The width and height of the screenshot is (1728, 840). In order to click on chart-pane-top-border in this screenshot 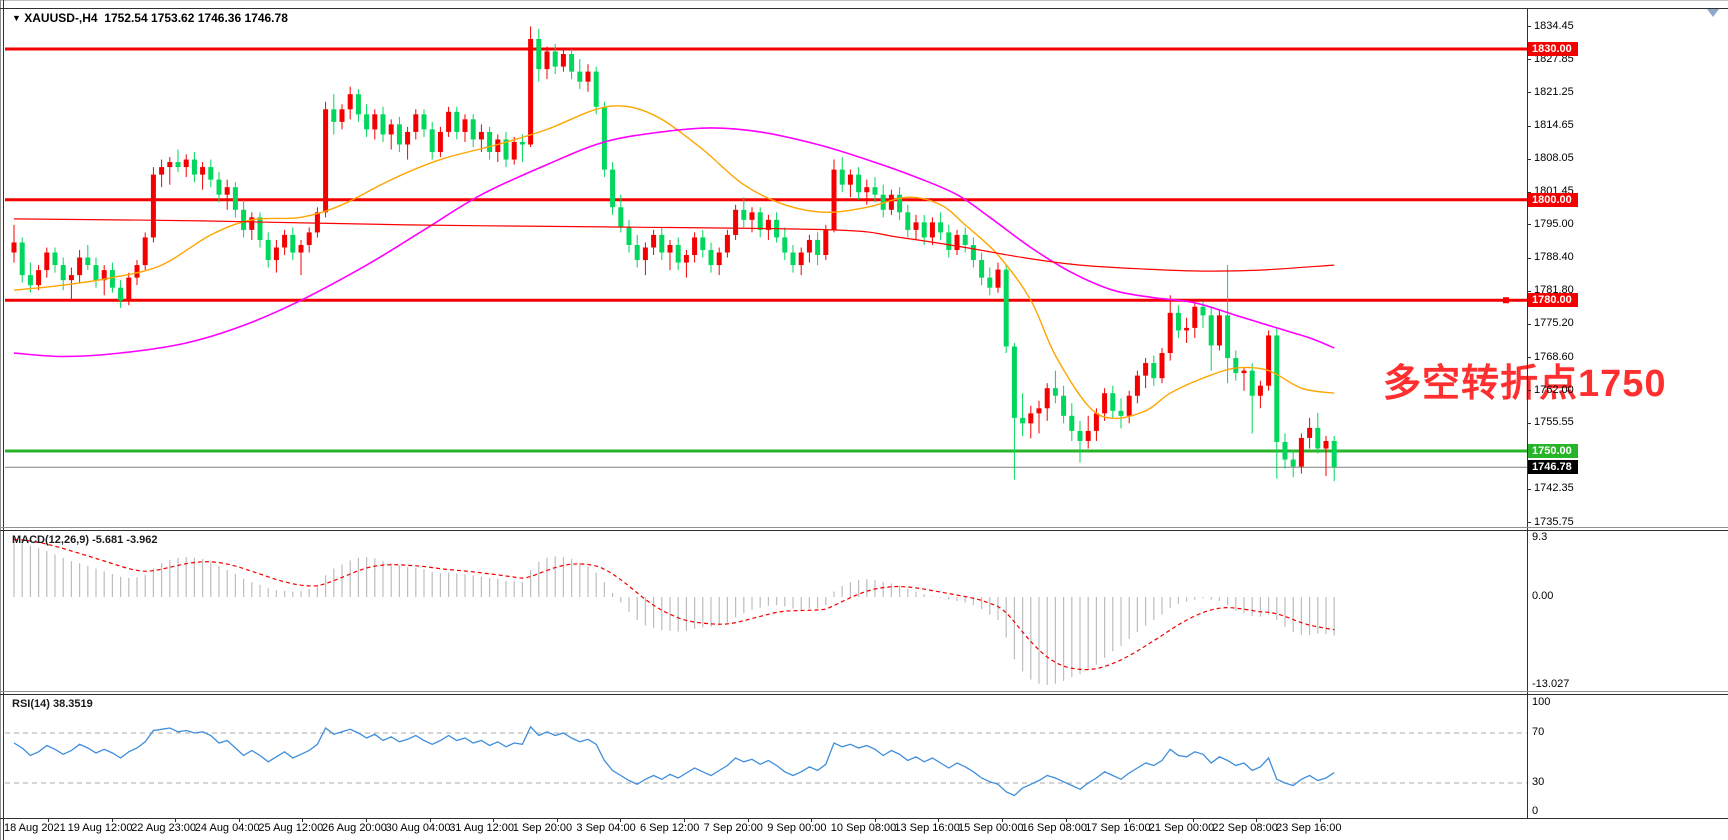, I will do `click(864, 8)`.